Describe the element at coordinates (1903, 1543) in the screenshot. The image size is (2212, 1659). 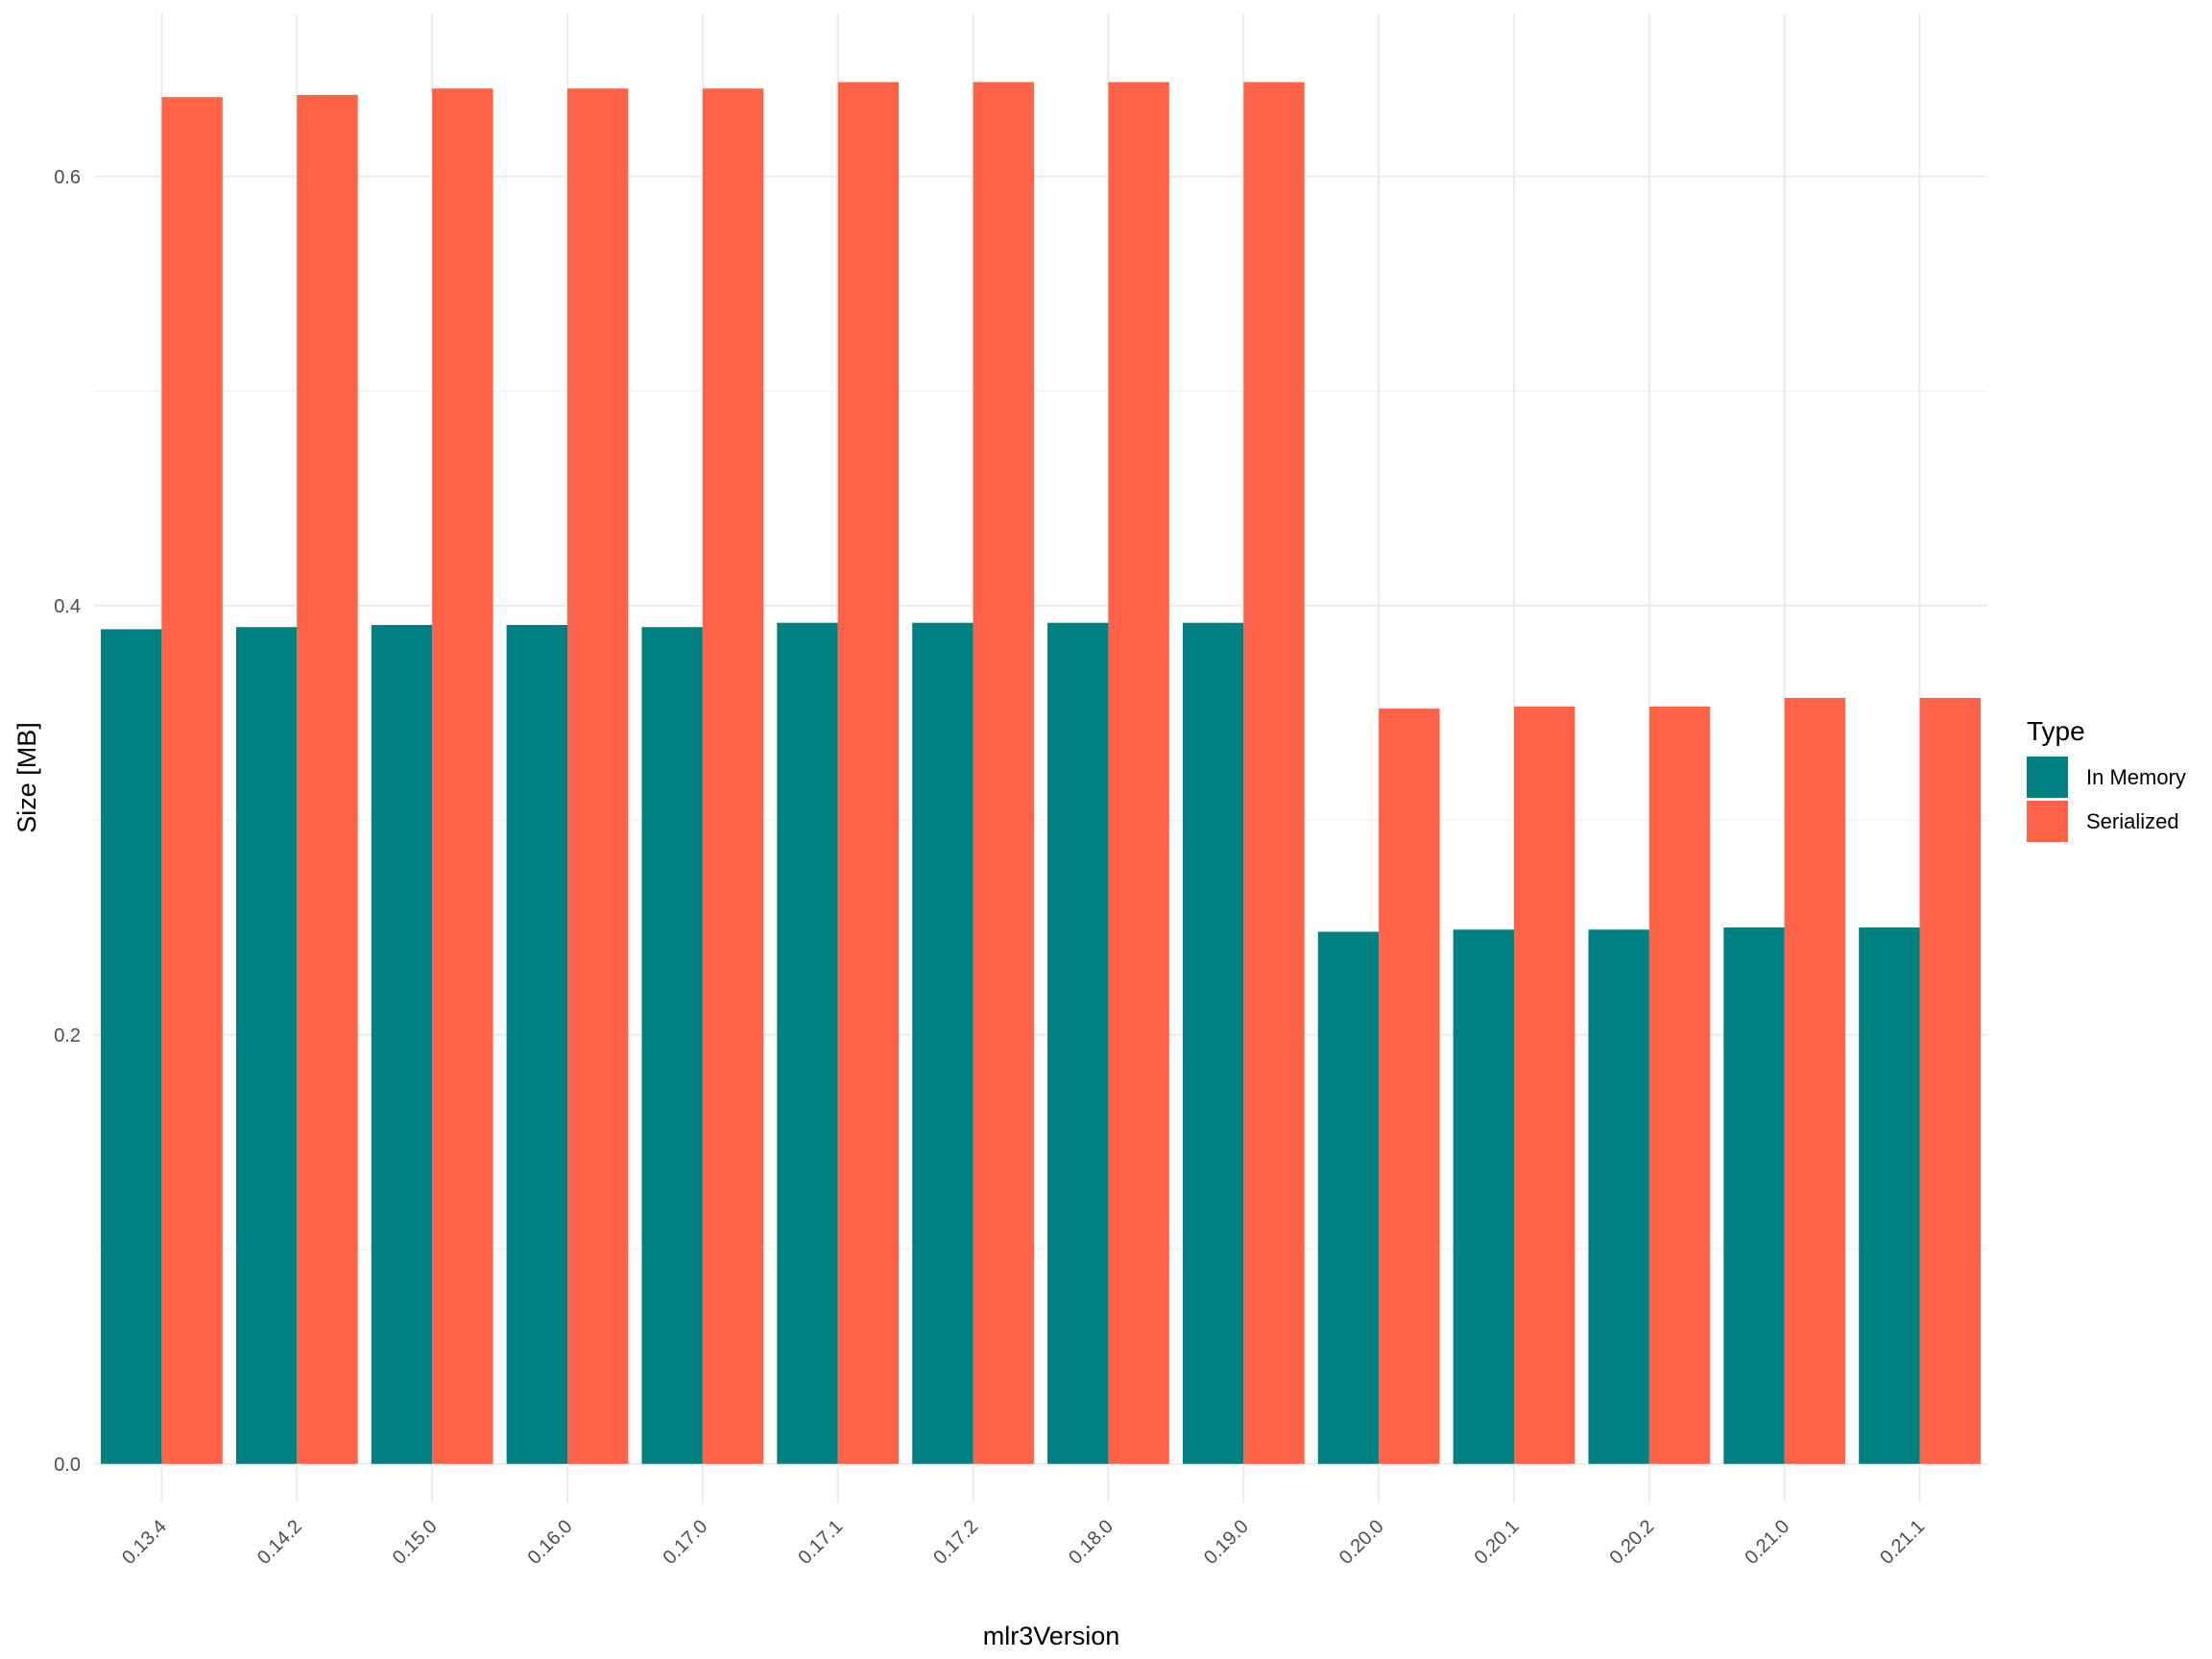
I see `x-tick-label: 0.21.1` at that location.